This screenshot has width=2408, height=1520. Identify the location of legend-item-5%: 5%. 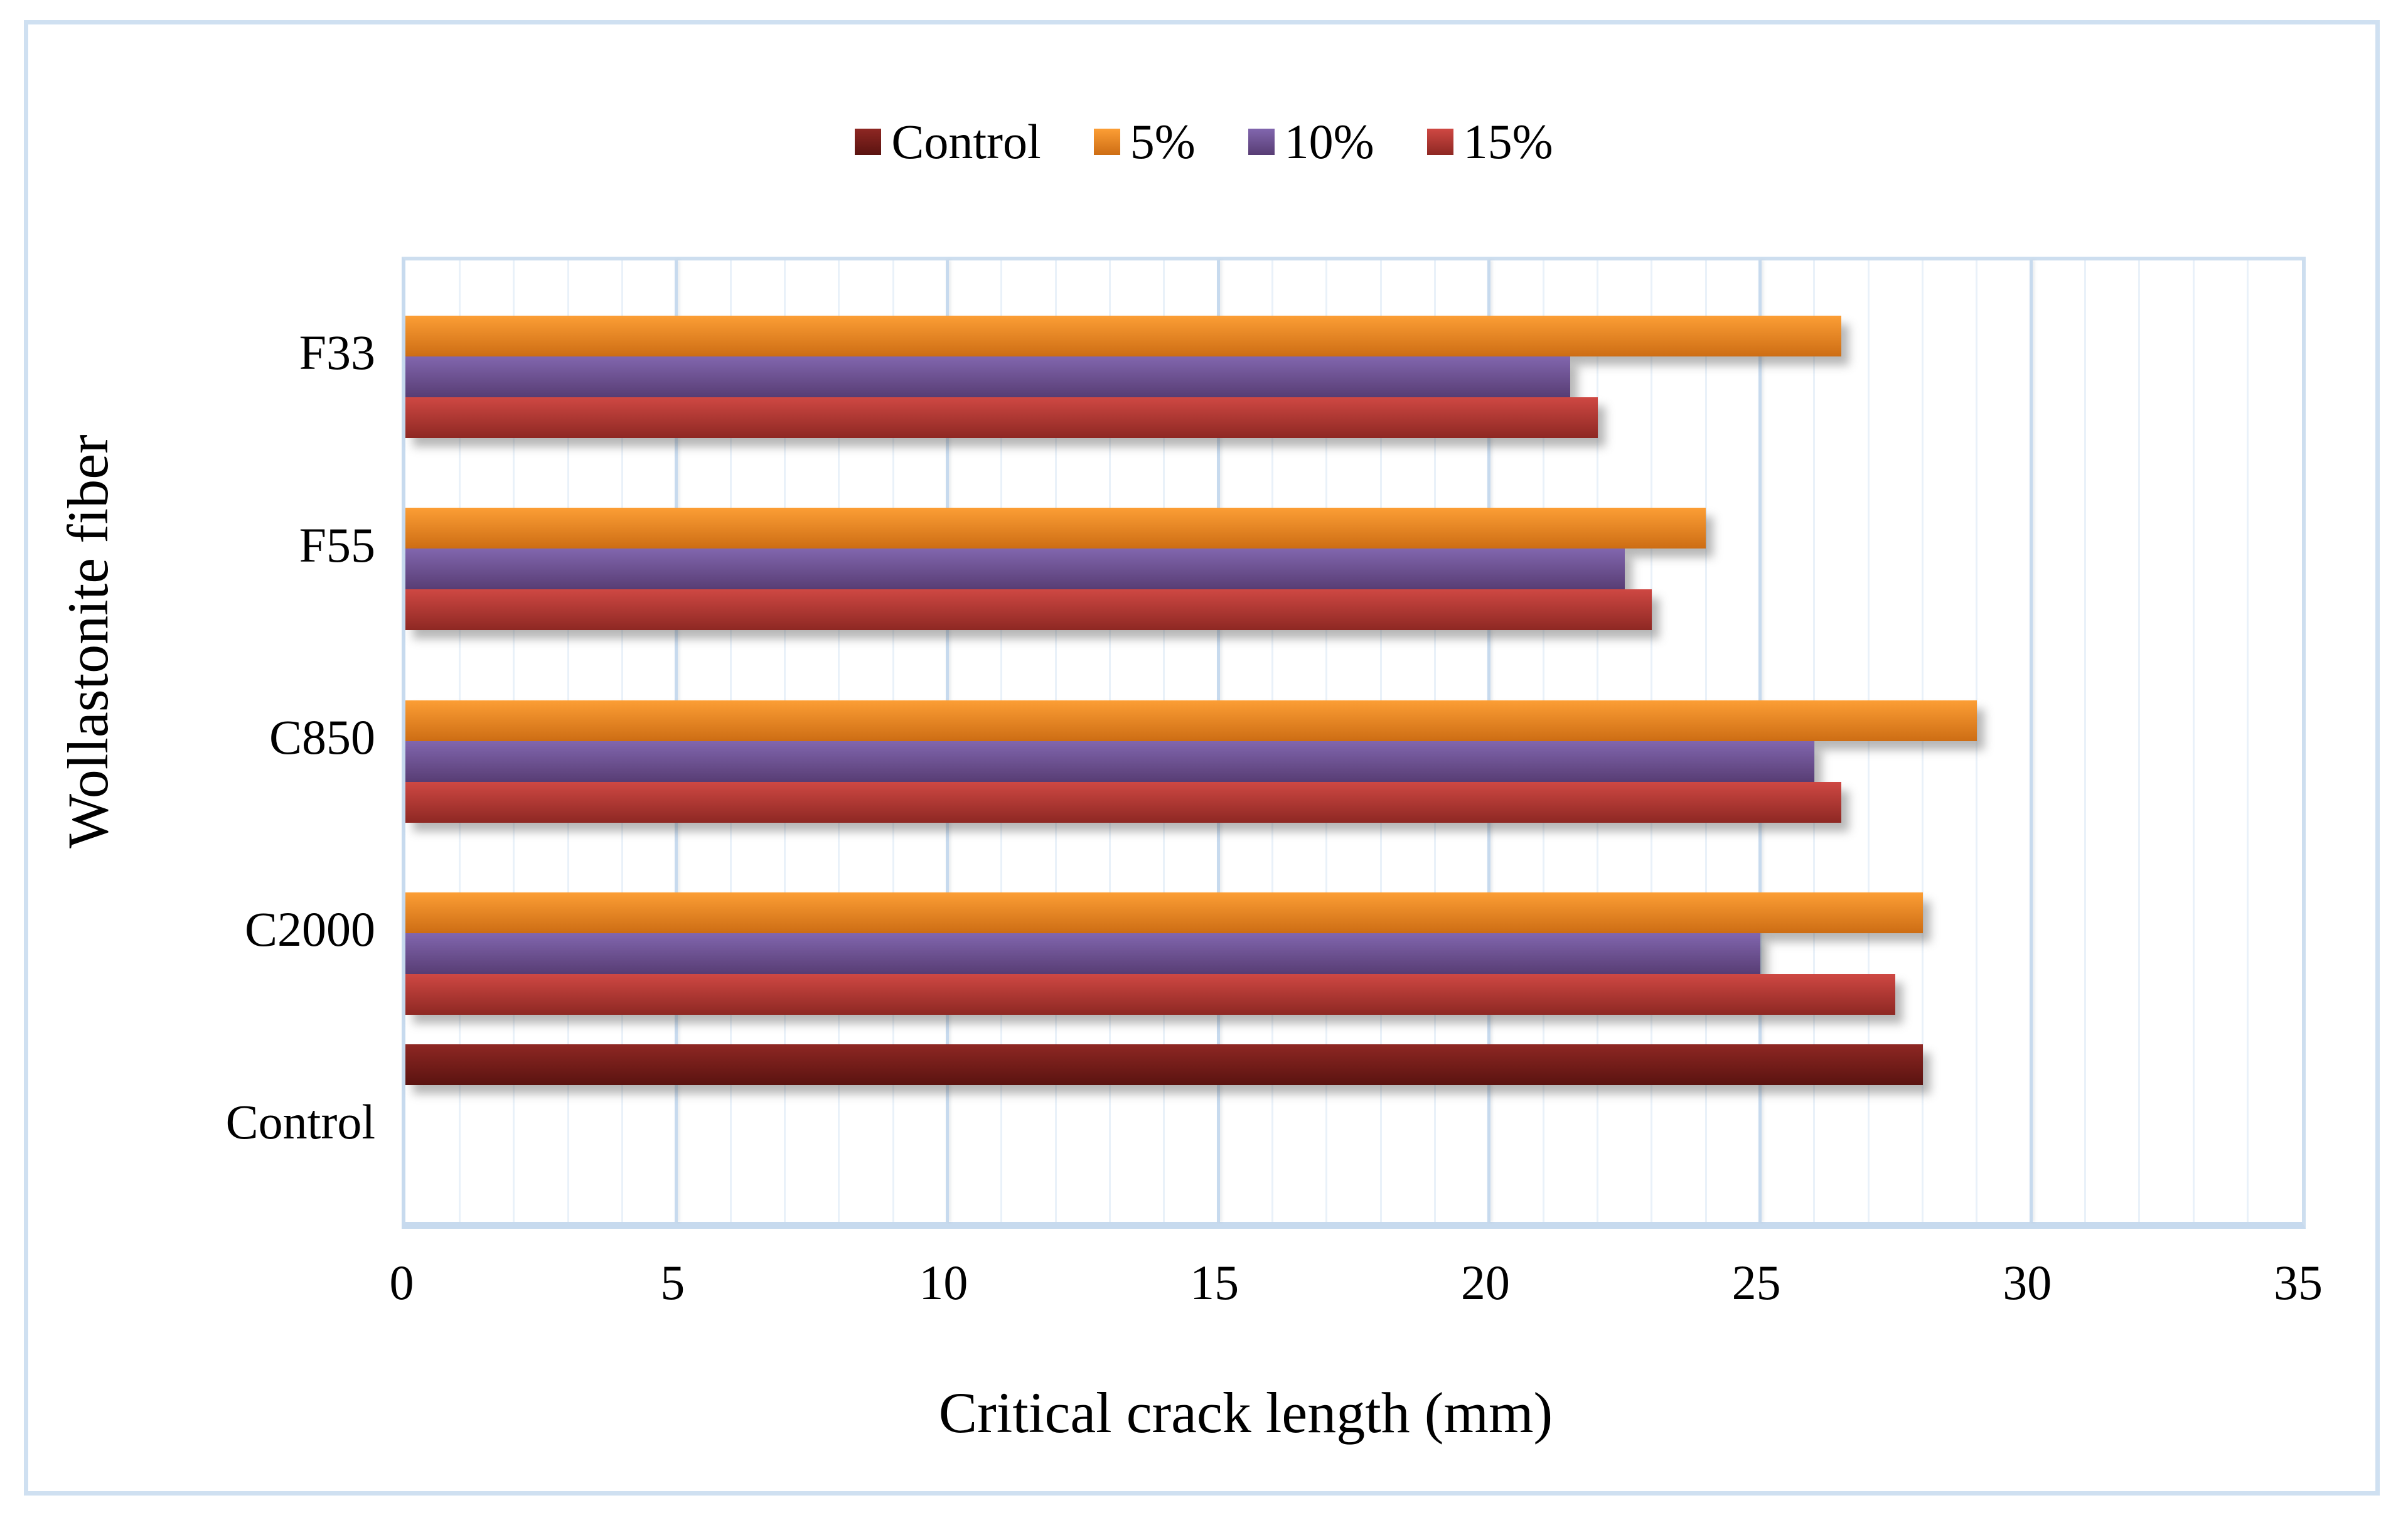
(1144, 142).